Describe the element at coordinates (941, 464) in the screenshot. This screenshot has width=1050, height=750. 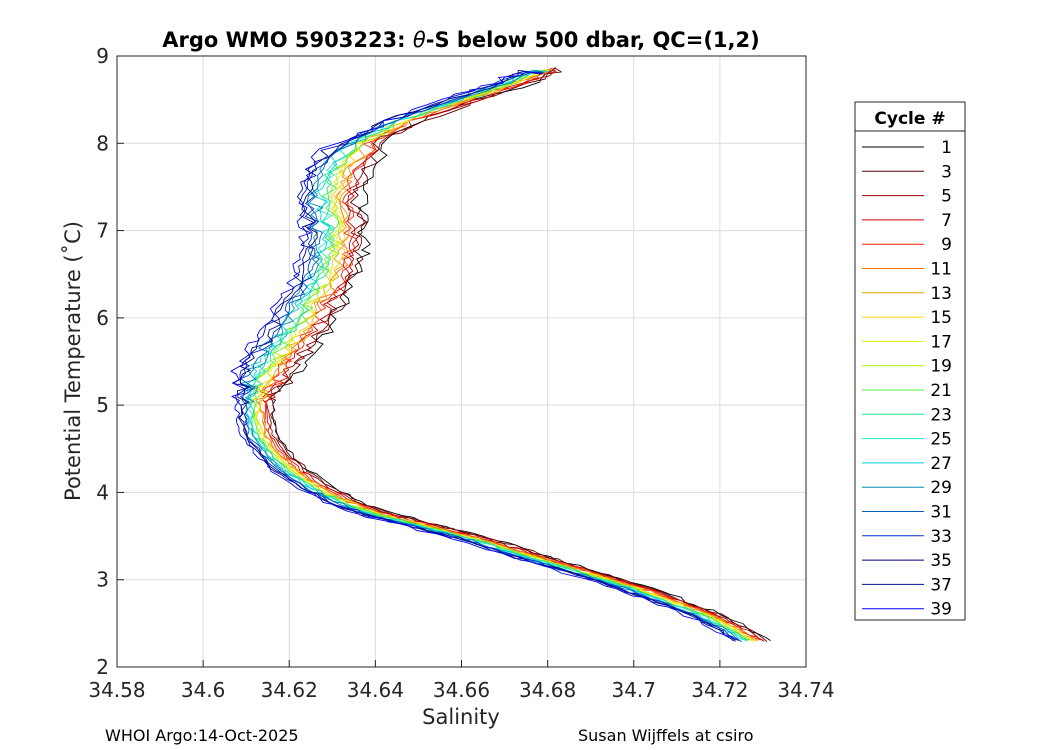
I see `legend-label-cycle-27: 27` at that location.